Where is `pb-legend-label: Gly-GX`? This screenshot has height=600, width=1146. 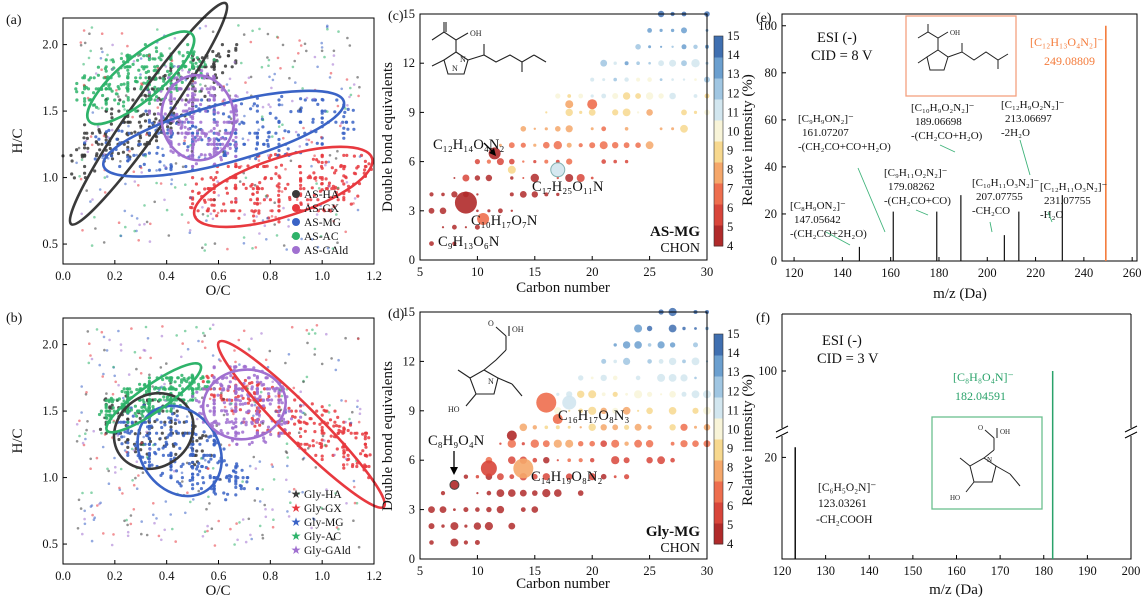 pb-legend-label: Gly-GX is located at coordinates (323, 509).